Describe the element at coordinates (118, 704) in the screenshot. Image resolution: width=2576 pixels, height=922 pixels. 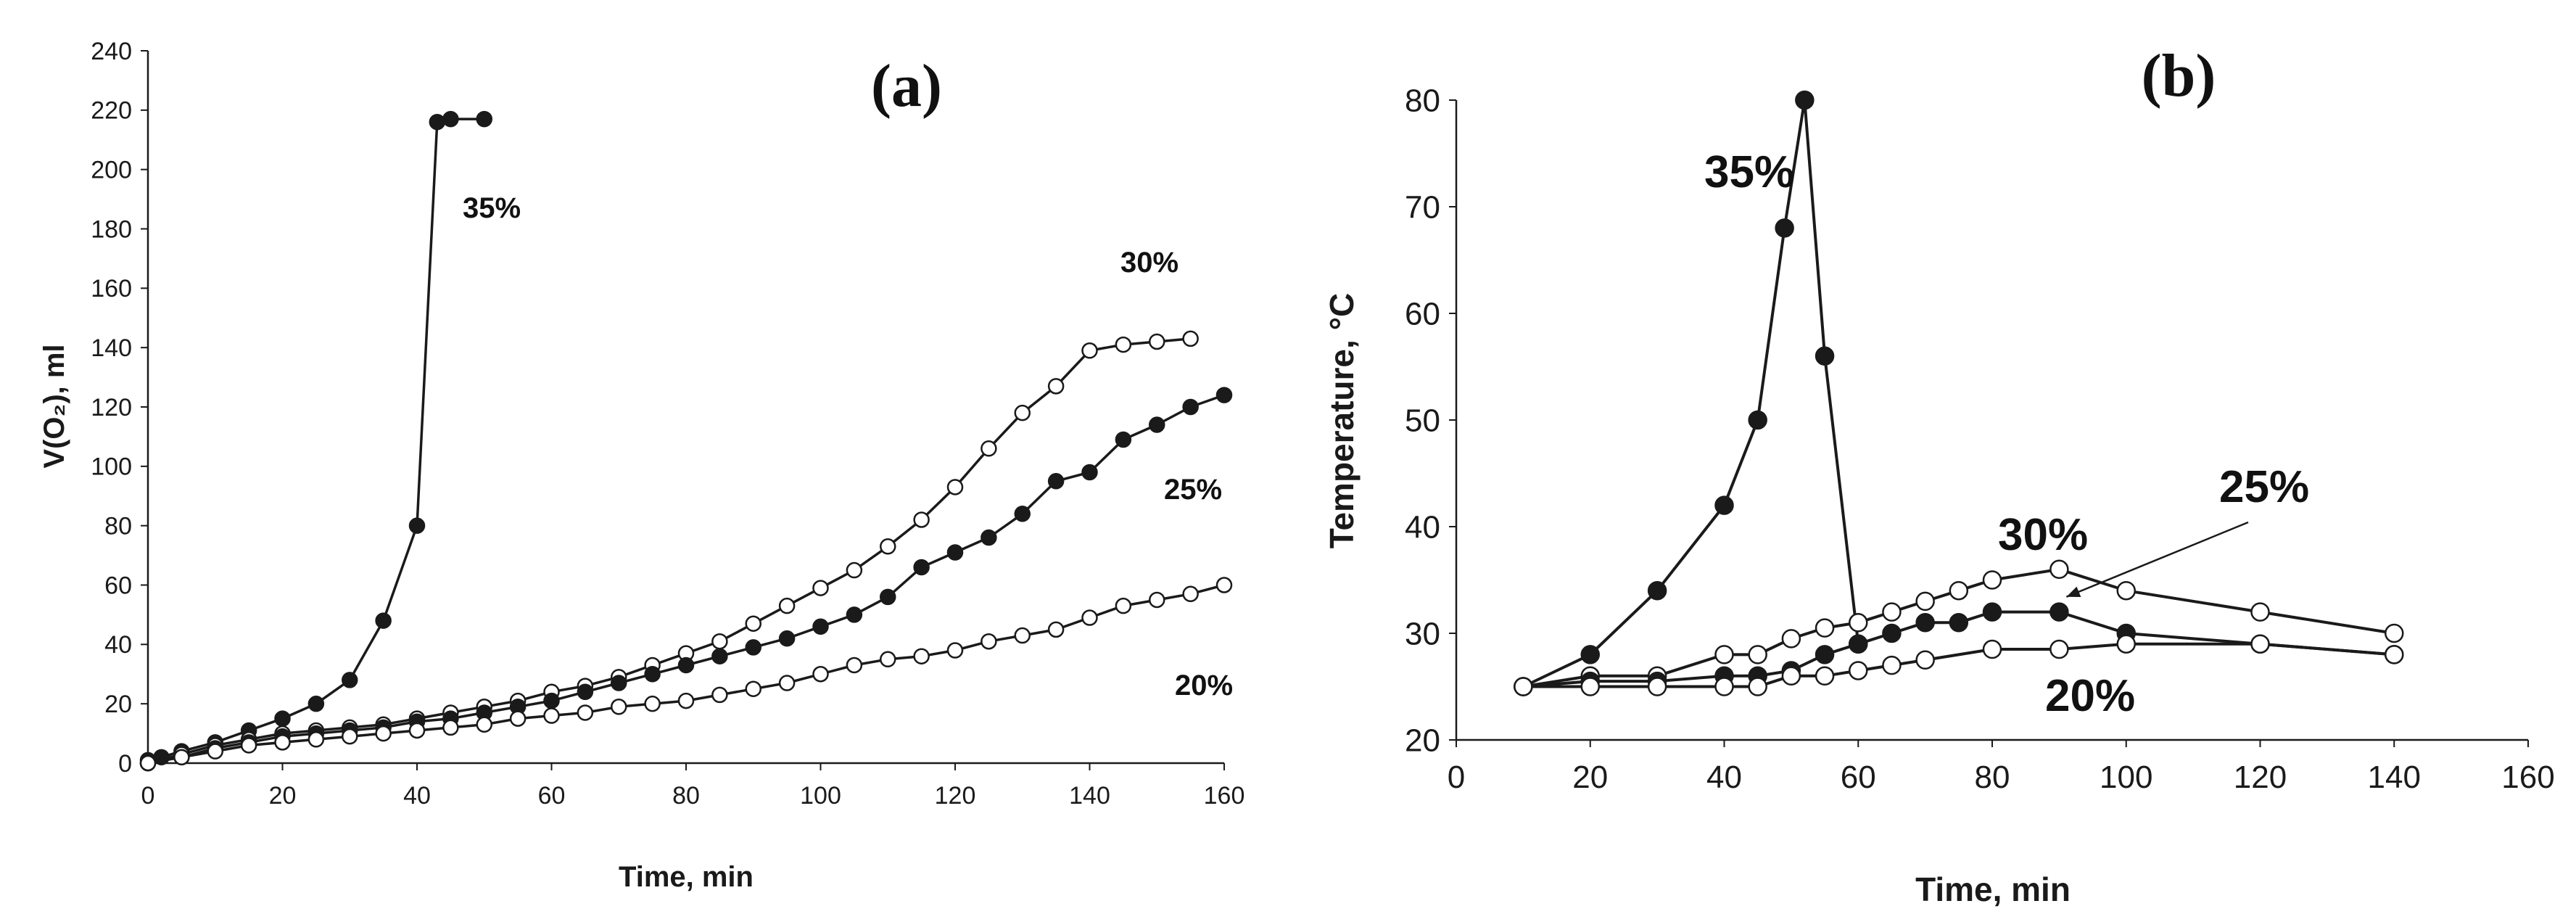
I see `y-tick-label: 20` at that location.